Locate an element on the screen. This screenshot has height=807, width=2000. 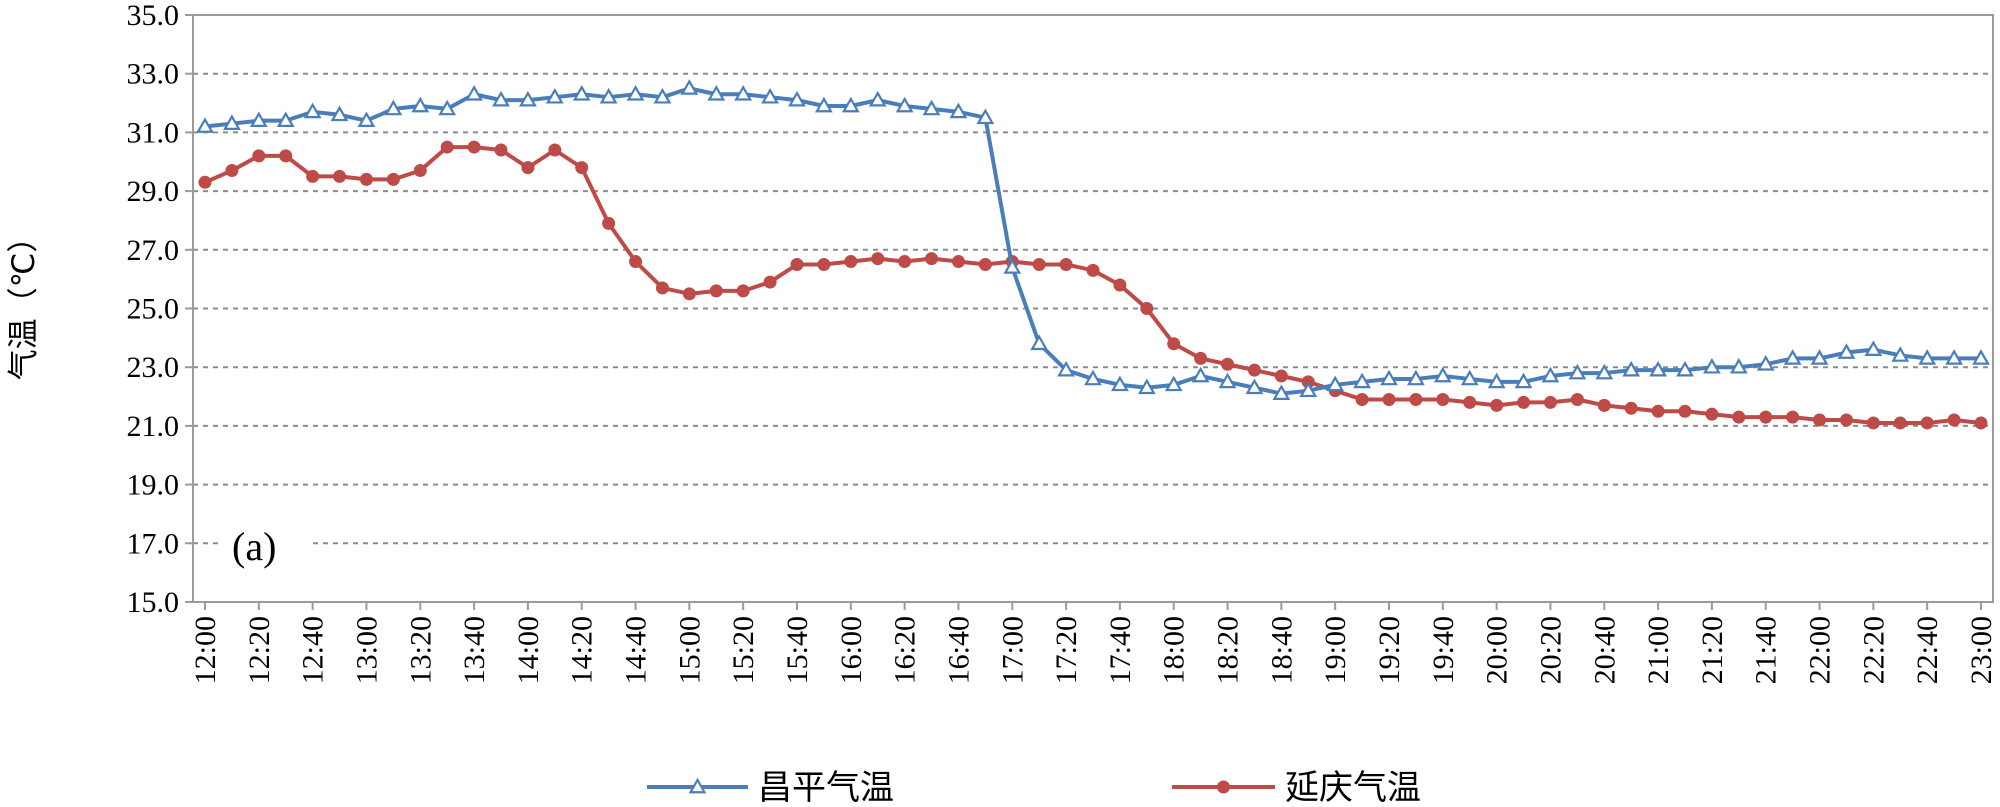
x-tick-label: 19:00 is located at coordinates (1335, 650).